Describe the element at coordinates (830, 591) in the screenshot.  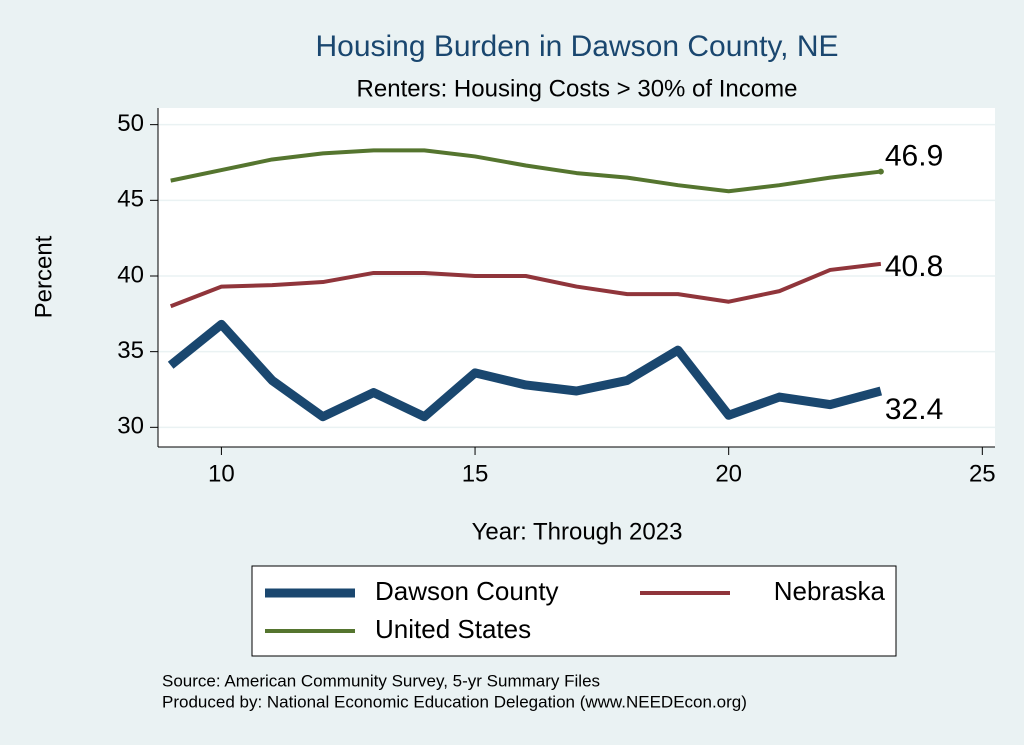
I see `legend-label: Nebraska` at that location.